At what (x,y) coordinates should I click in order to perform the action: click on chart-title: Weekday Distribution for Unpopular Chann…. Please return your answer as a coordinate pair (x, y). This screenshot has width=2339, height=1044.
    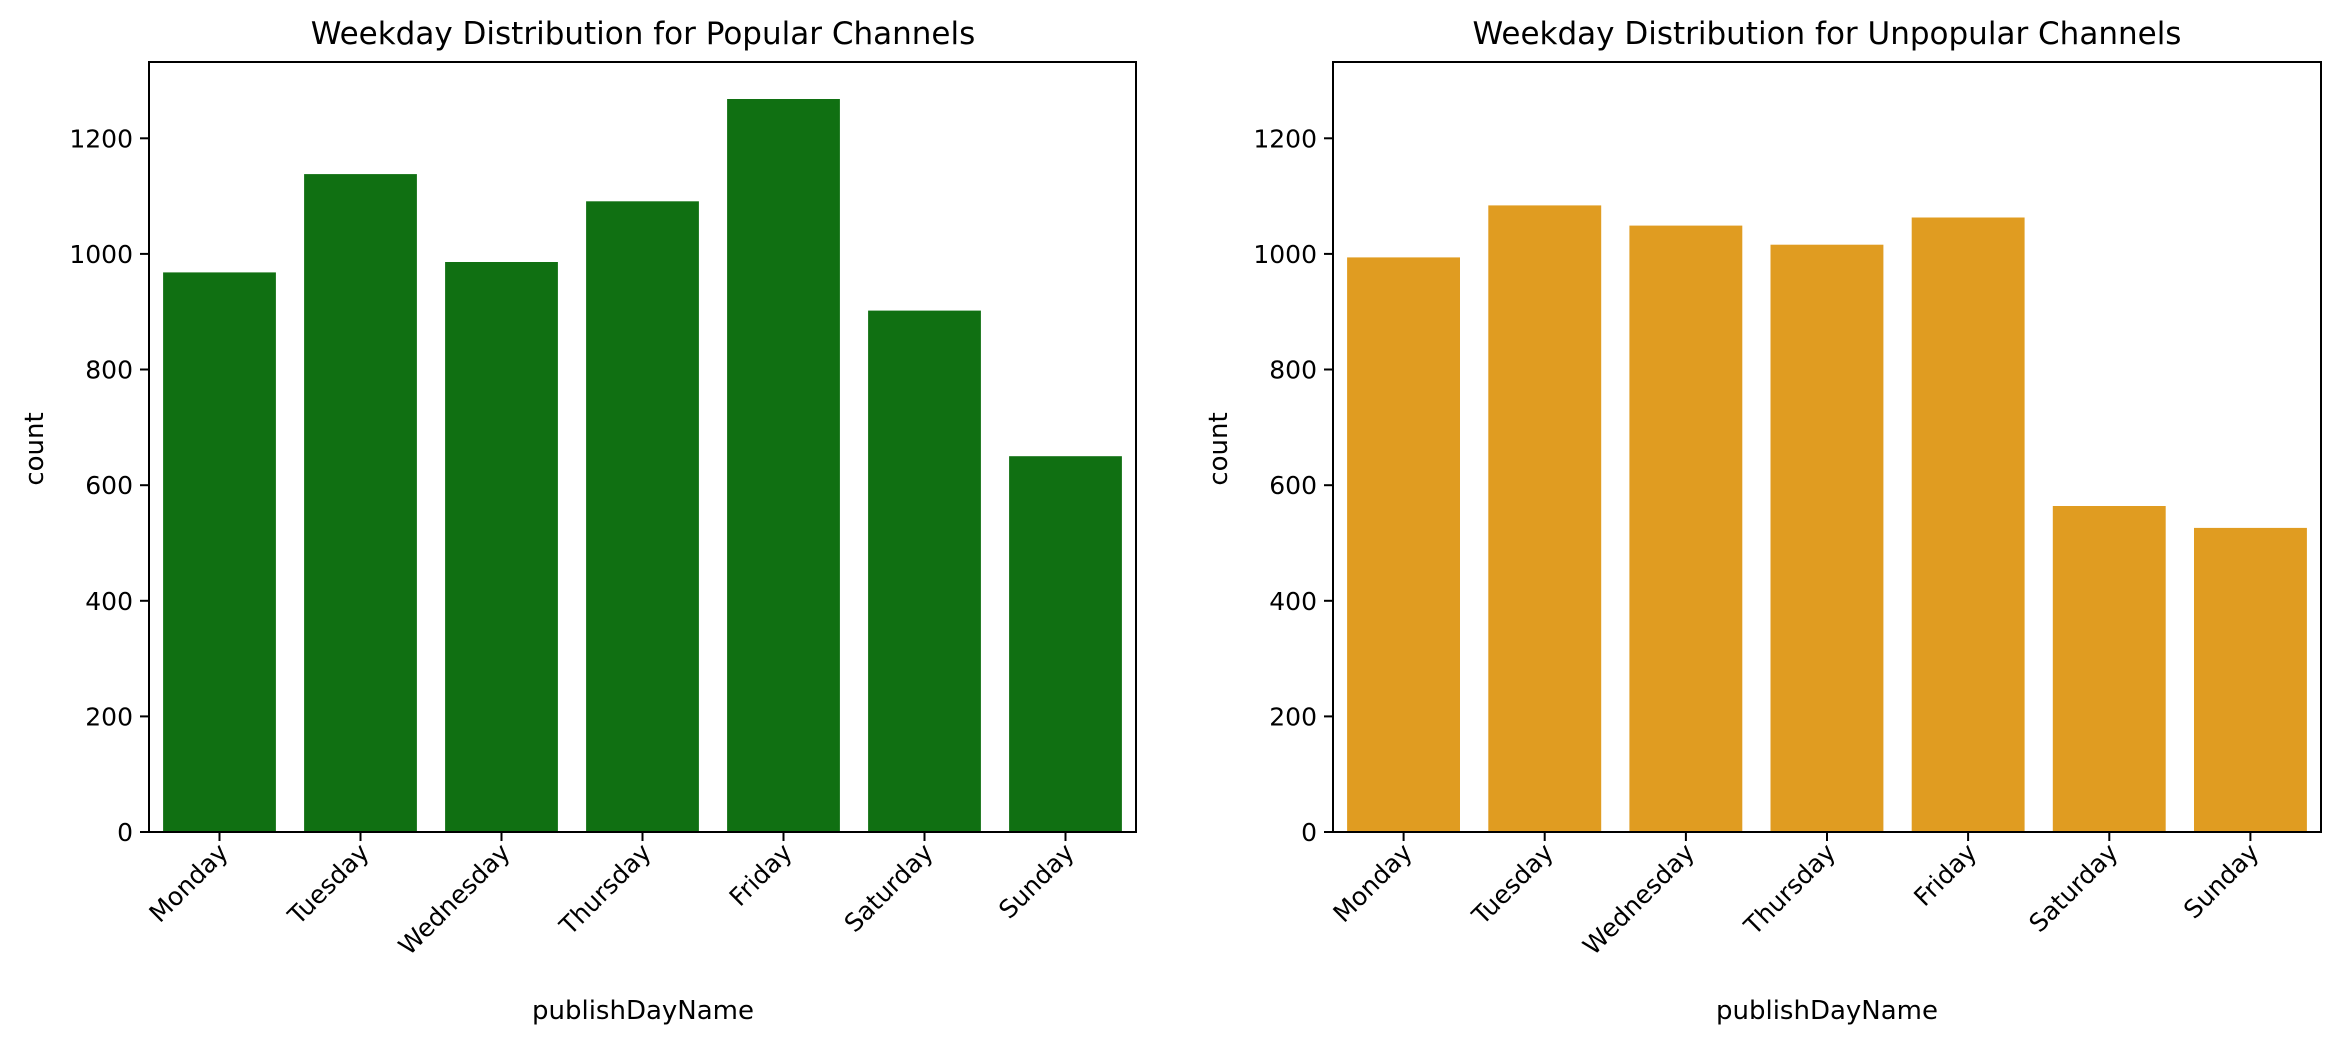
    Looking at the image, I should click on (1827, 34).